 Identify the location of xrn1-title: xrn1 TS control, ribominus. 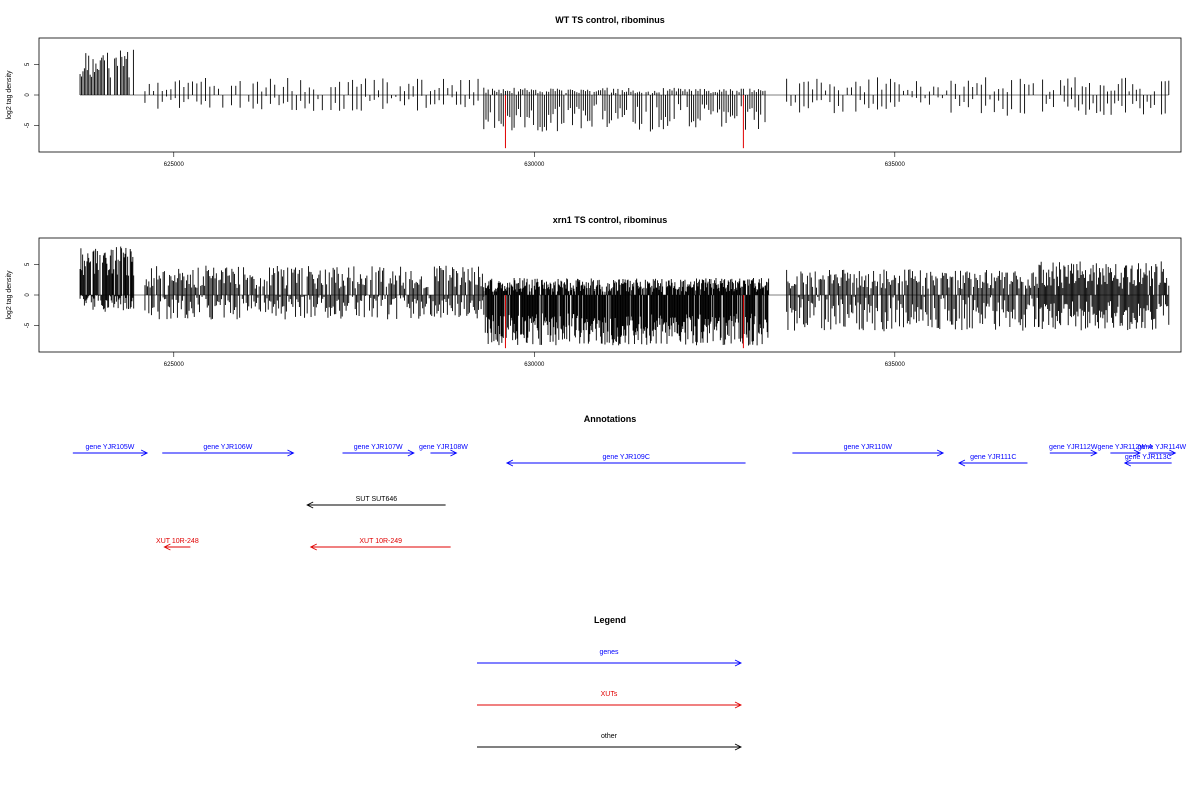
(610, 220).